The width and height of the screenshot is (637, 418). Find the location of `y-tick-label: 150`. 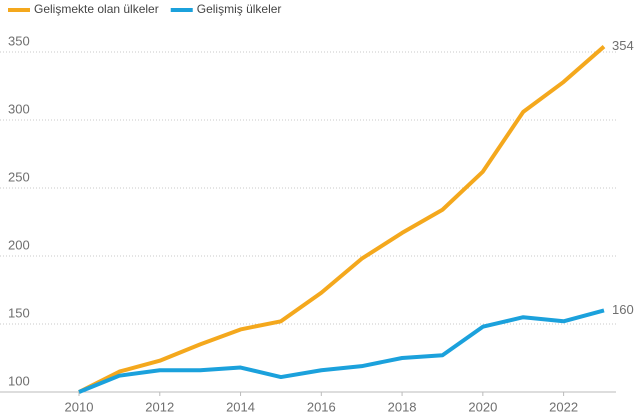

y-tick-label: 150 is located at coordinates (19, 312).